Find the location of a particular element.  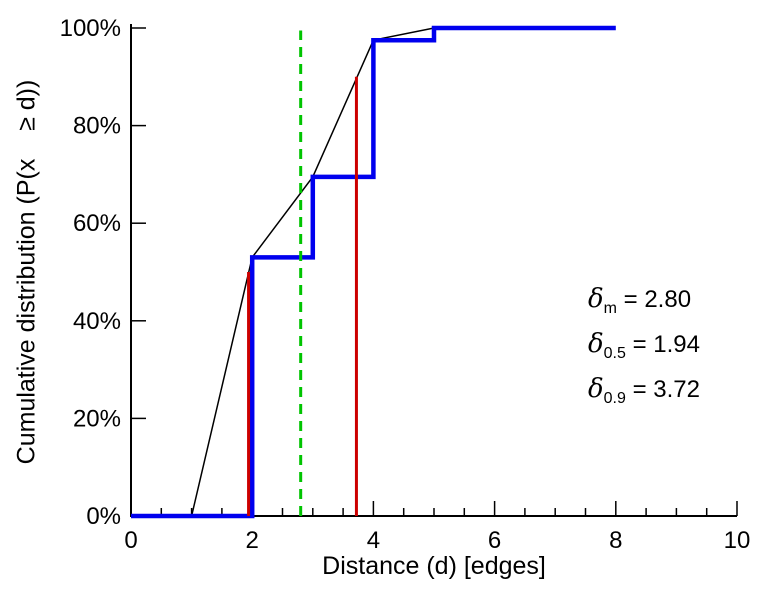

y-tick-label: 60% is located at coordinates (97, 223).